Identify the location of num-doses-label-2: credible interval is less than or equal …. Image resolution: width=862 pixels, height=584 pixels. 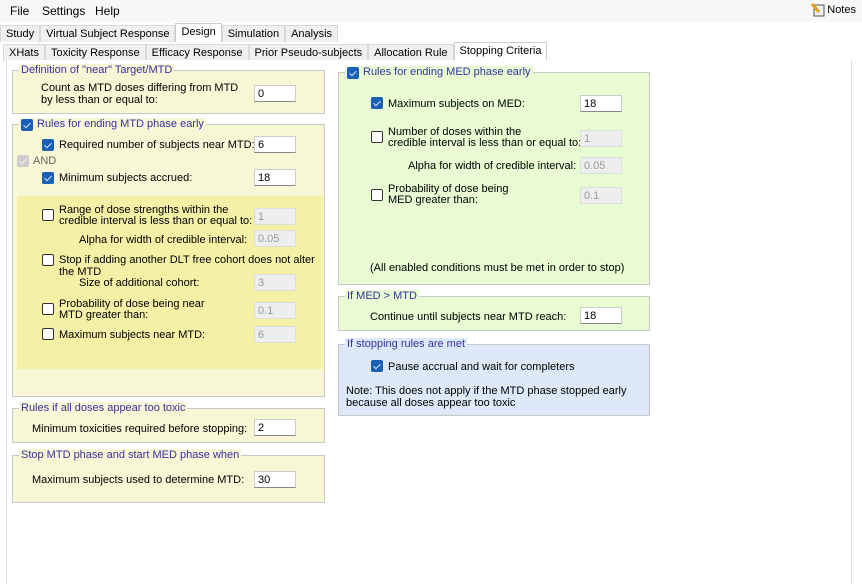
(485, 143).